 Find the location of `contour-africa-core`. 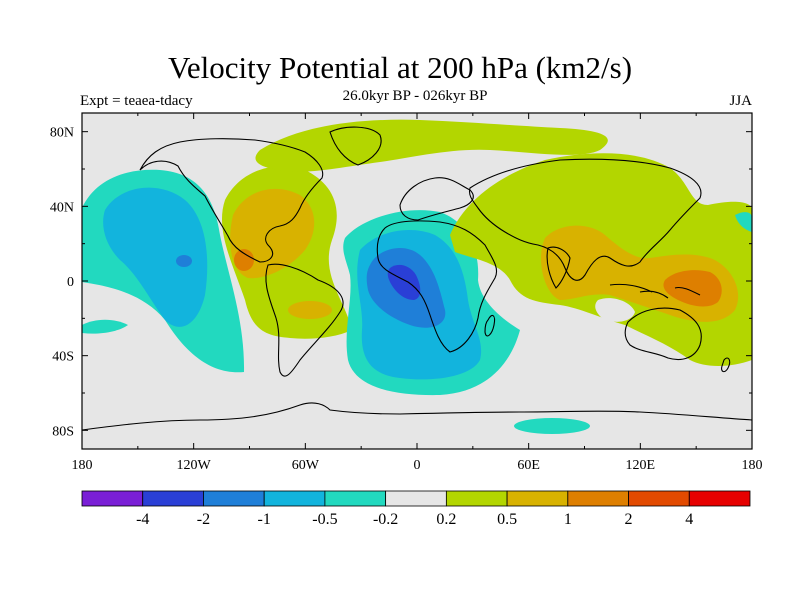

contour-africa-core is located at coordinates (404, 282).